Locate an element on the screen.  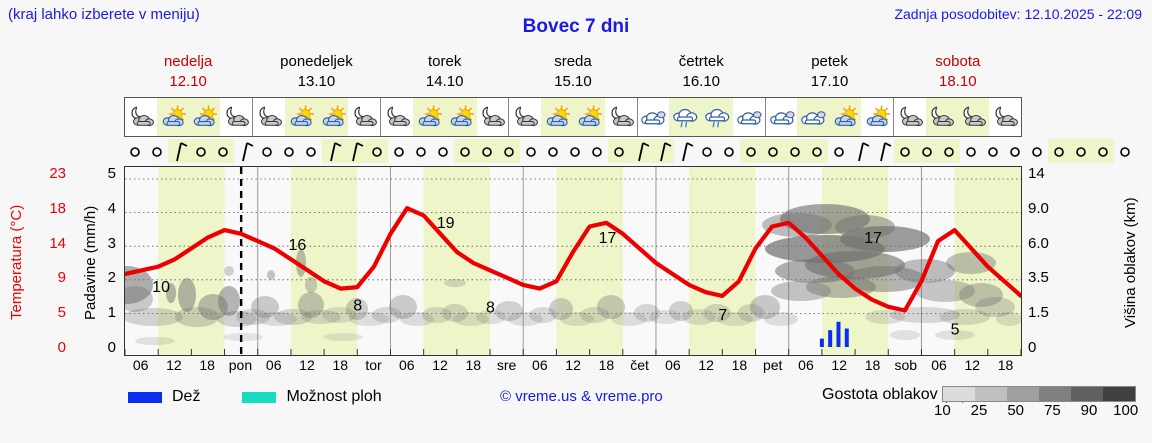
cloud-density-tick: 90 is located at coordinates (1089, 410).